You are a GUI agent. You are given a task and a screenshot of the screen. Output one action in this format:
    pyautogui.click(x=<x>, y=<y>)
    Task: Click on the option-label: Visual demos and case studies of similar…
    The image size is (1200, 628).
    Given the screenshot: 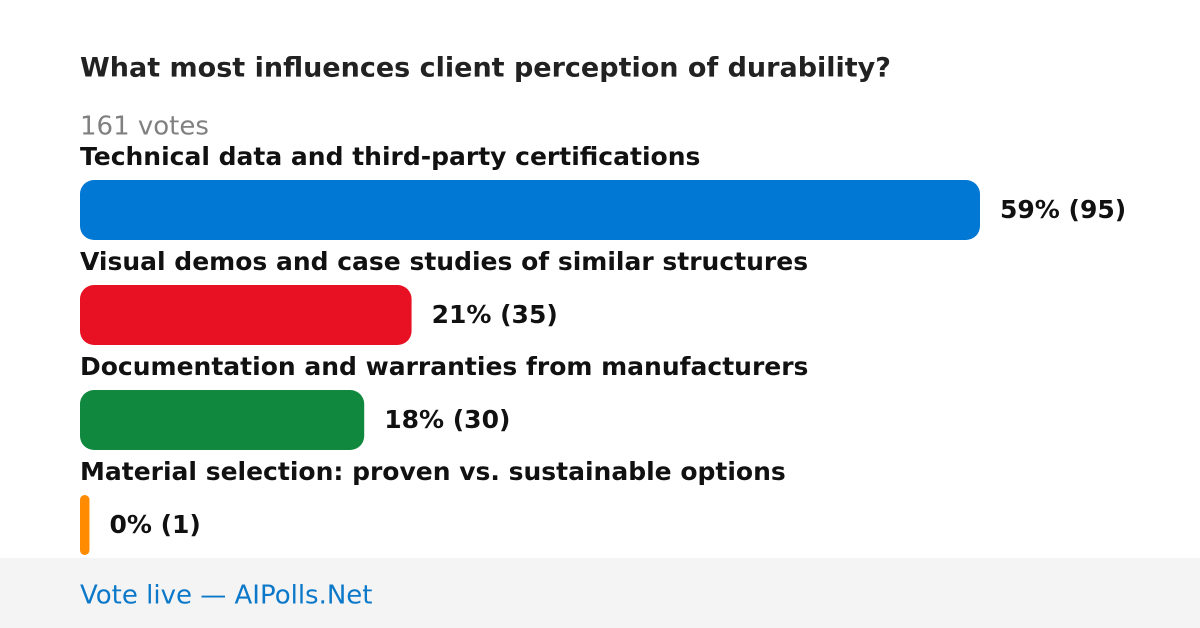 What is the action you would take?
    pyautogui.click(x=444, y=261)
    